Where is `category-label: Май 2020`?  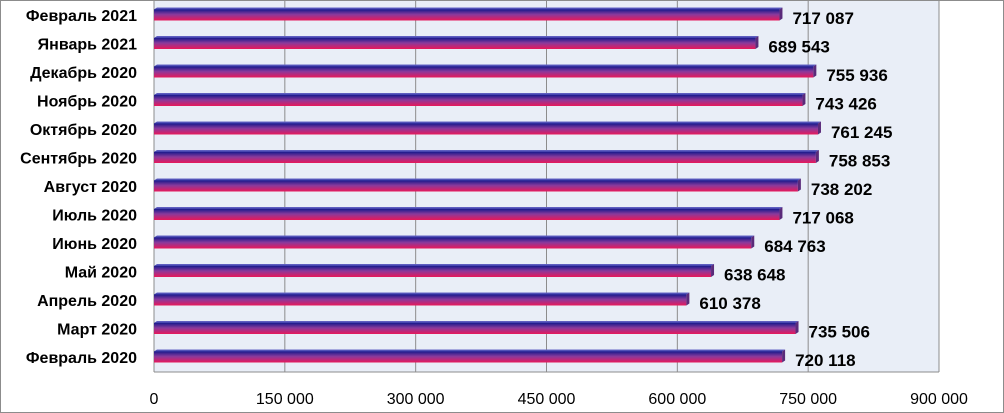 category-label: Май 2020 is located at coordinates (101, 273).